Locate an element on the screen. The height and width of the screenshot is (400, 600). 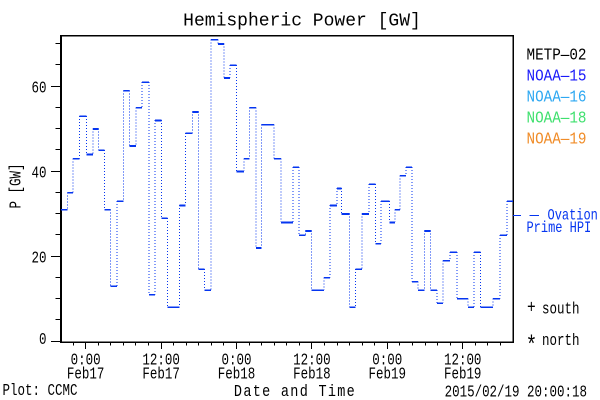
svg-text: Plot: CCMC is located at coordinates (40, 391).